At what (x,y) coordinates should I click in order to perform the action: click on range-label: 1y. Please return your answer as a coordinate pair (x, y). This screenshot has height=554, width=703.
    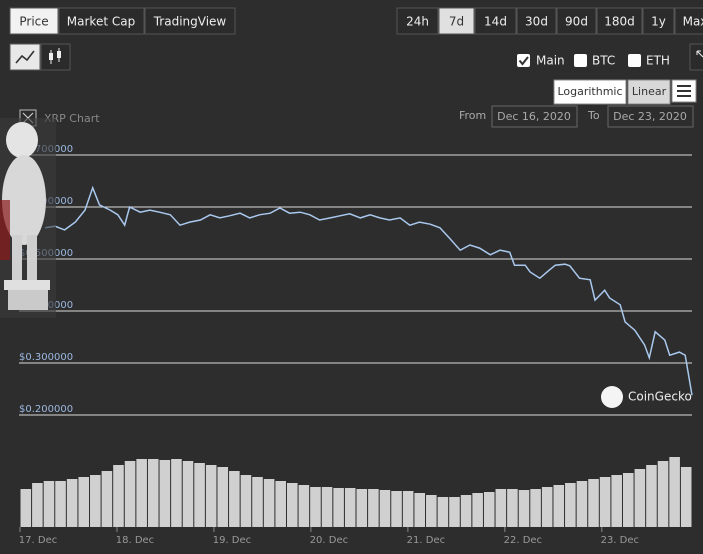
    Looking at the image, I should click on (658, 22).